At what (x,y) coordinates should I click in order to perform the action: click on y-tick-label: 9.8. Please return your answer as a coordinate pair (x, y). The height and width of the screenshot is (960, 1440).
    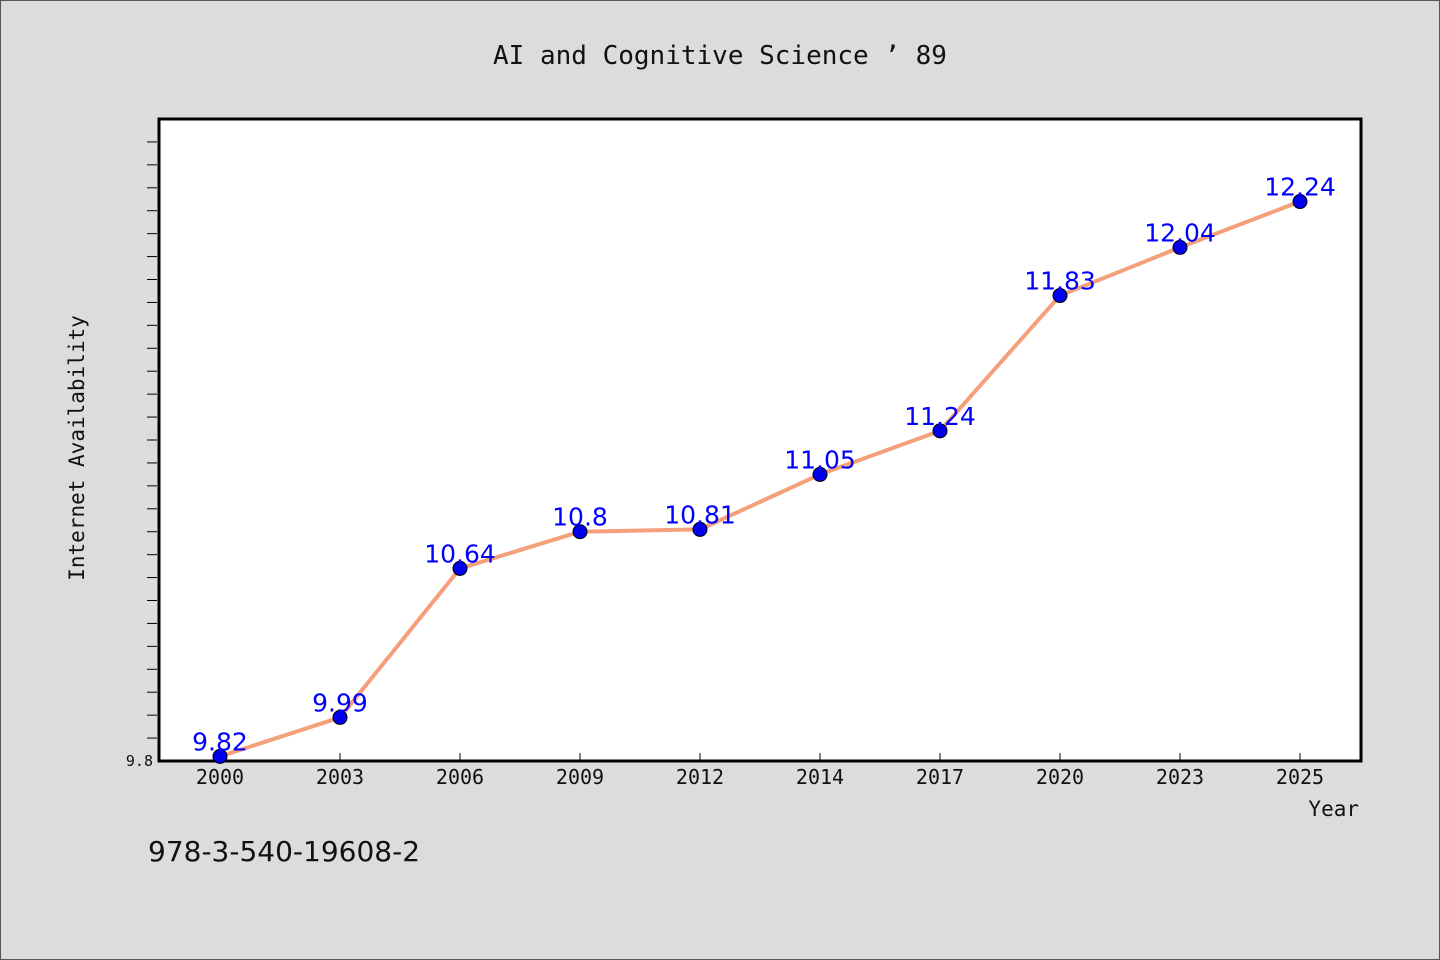
    Looking at the image, I should click on (139, 761).